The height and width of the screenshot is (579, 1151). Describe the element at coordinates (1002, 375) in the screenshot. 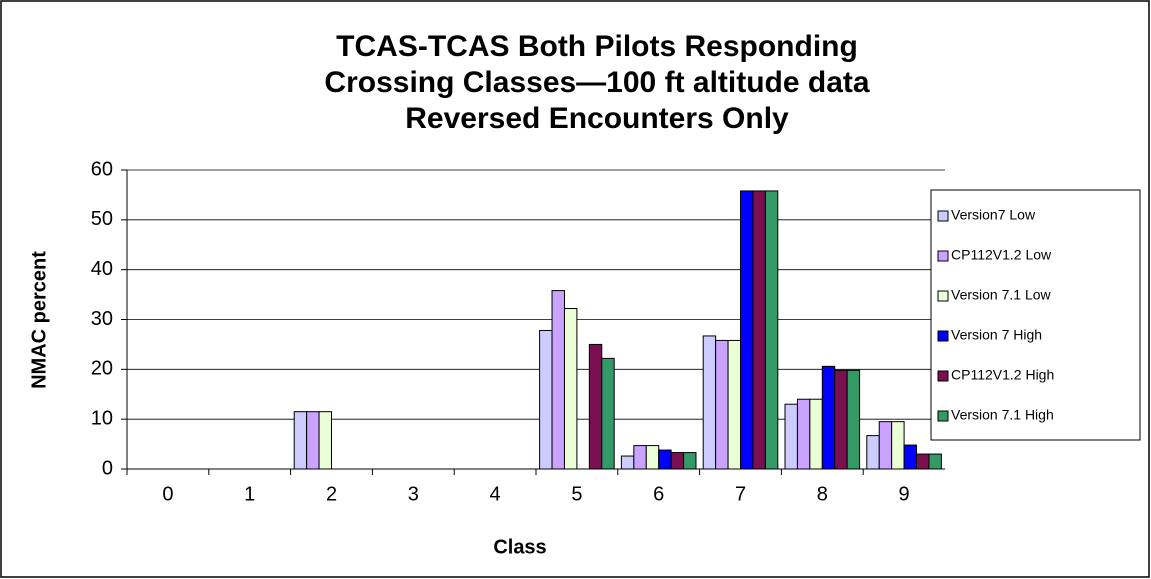

I see `legend-label: CP112V1.2 High` at that location.